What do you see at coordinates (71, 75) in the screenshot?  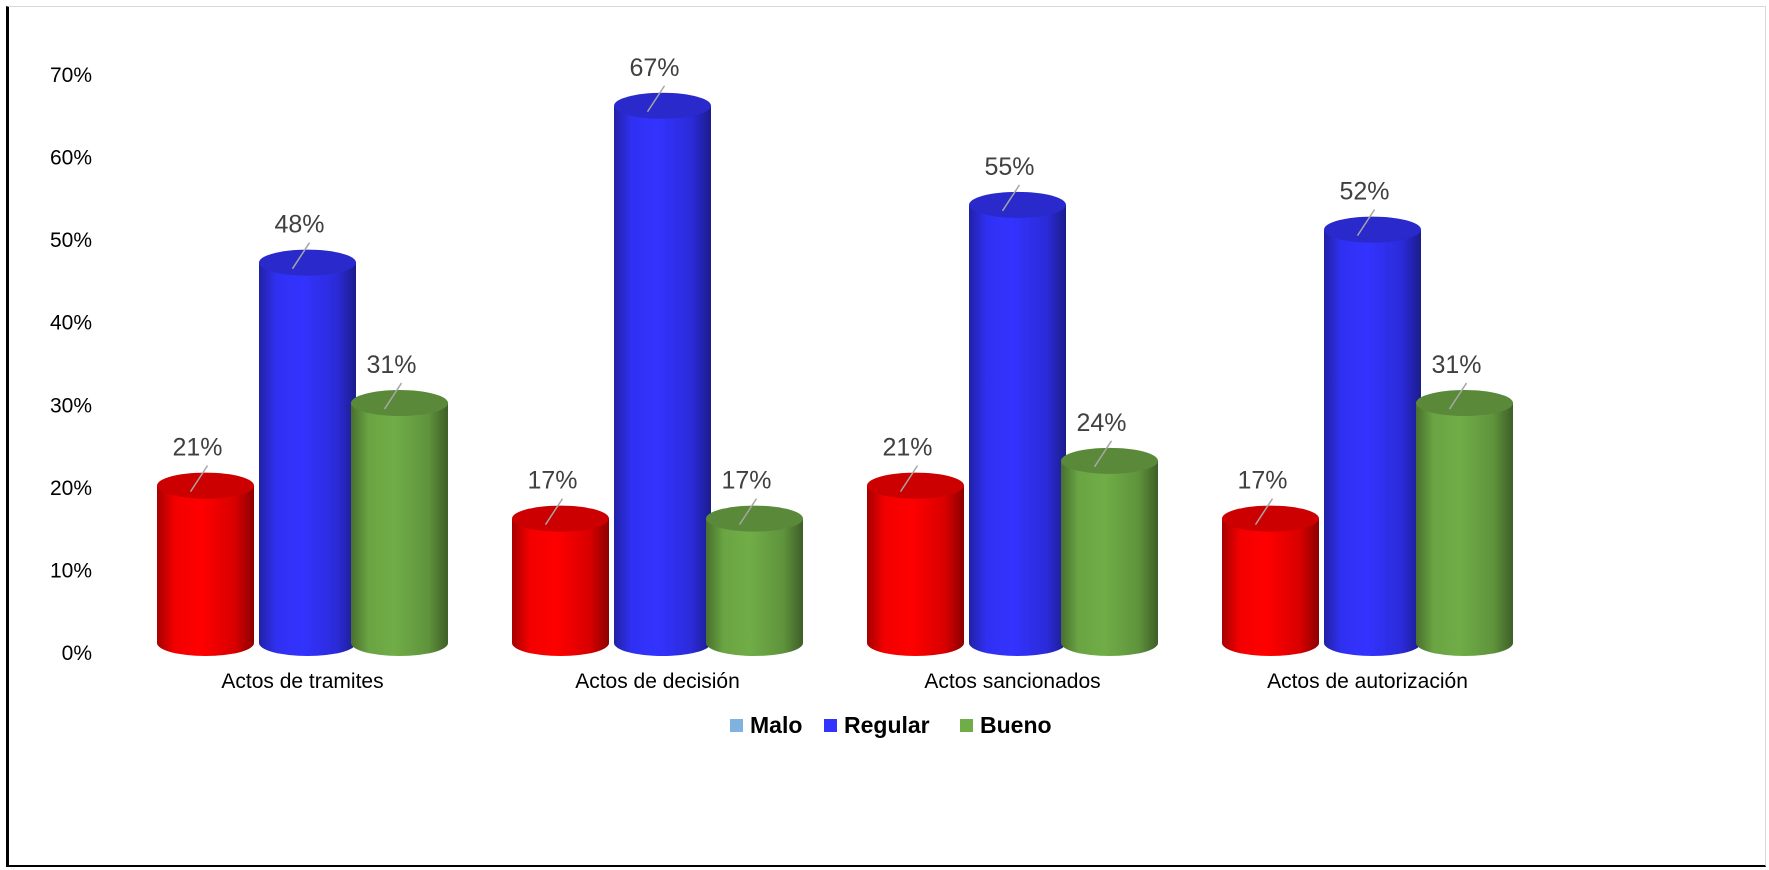 I see `y-tick-label: 70%` at bounding box center [71, 75].